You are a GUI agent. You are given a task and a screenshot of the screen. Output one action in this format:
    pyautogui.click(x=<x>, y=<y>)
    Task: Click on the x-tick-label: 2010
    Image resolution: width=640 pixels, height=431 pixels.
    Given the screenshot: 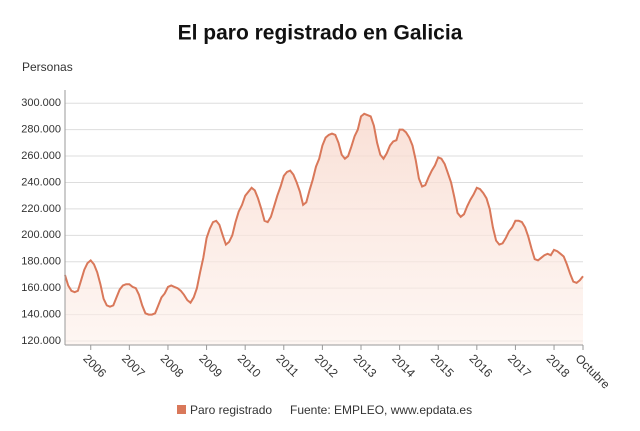 What is the action you would take?
    pyautogui.click(x=249, y=365)
    